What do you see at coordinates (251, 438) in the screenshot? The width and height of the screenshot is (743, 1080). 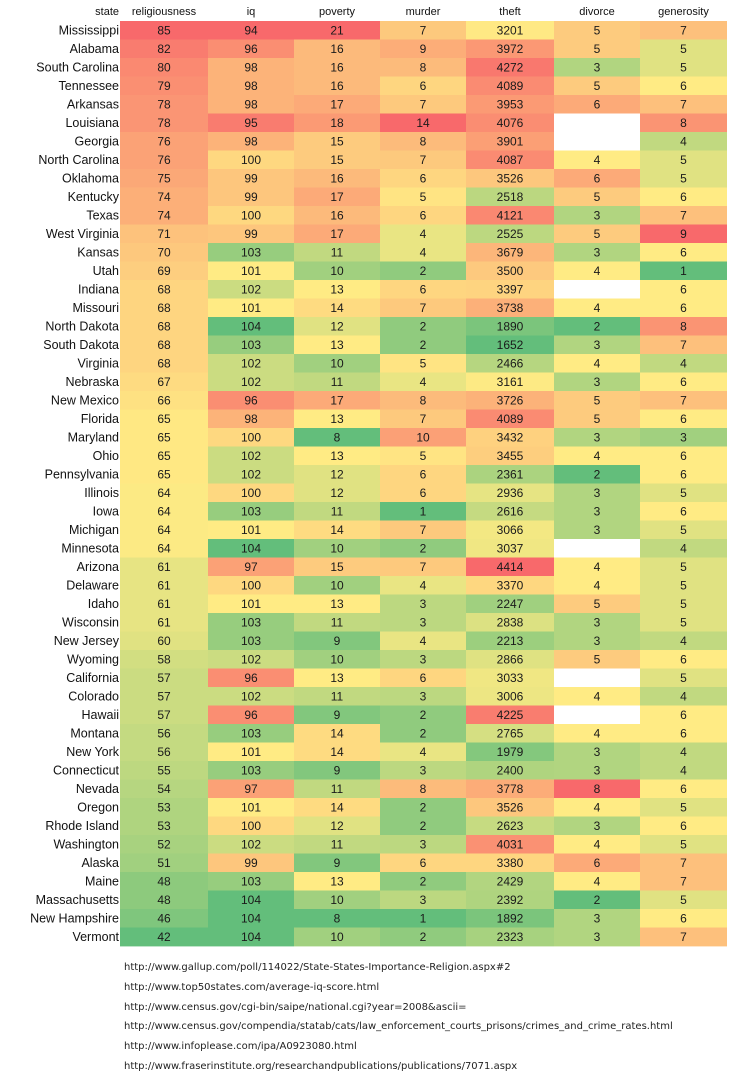 I see `cell-value: 100` at bounding box center [251, 438].